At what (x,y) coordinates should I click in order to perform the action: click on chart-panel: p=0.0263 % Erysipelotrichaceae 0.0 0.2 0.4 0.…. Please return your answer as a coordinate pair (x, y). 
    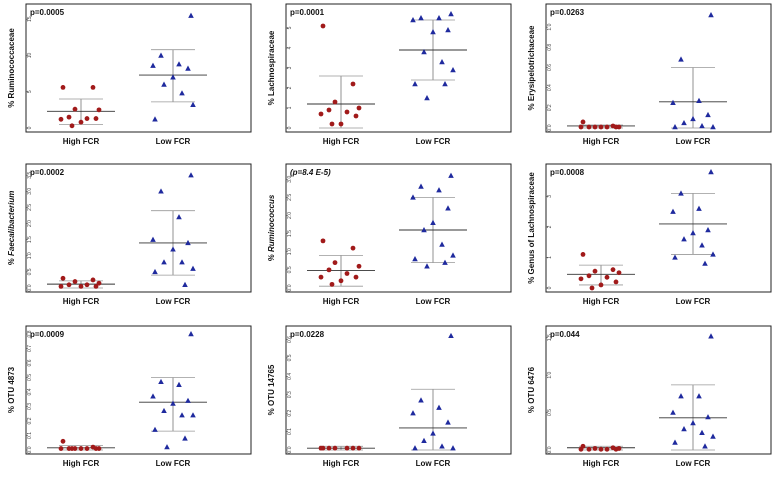
    Looking at the image, I should click on (649, 79).